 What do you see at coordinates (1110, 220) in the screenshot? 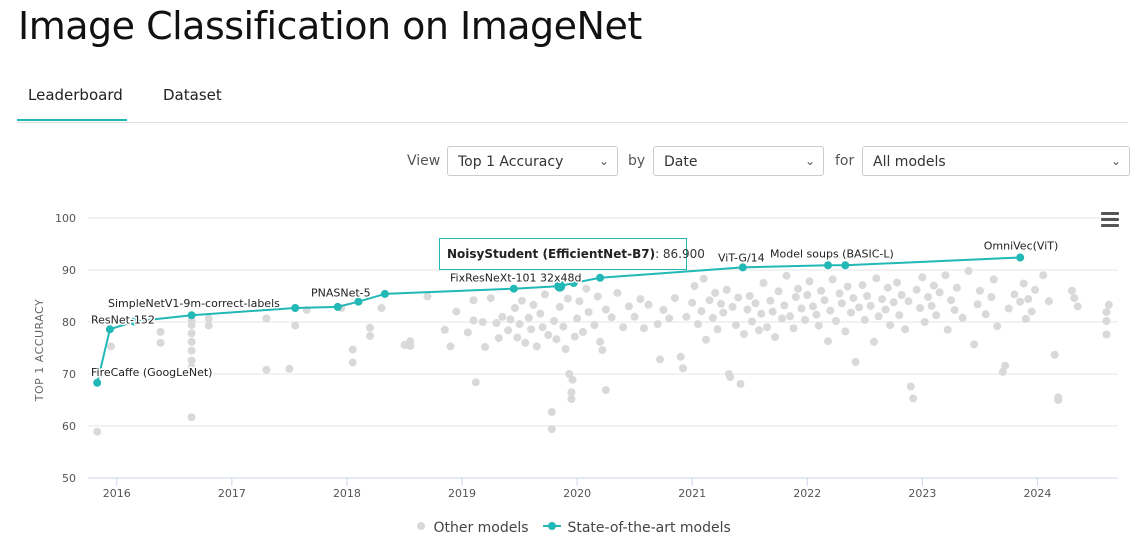
I see `hamburger-menu-icon` at bounding box center [1110, 220].